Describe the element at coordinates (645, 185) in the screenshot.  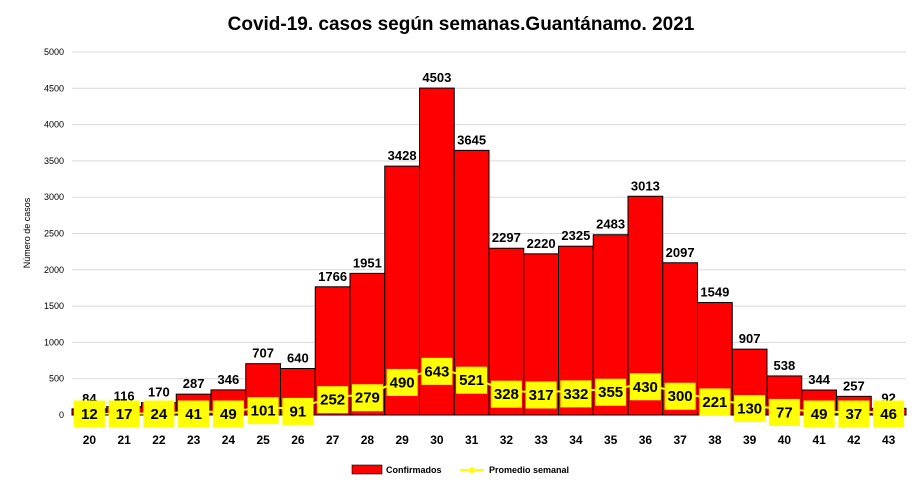
I see `bar-value-label: 3013` at that location.